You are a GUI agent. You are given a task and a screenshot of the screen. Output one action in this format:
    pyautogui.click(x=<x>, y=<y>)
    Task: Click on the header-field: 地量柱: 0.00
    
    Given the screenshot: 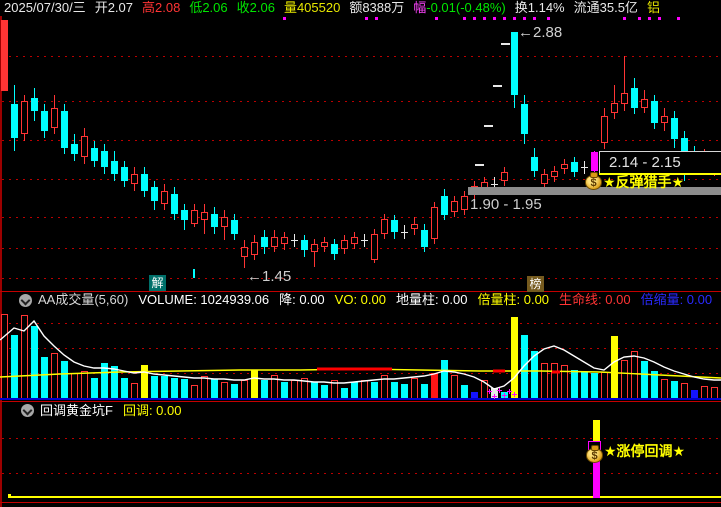 What is the action you would take?
    pyautogui.click(x=431, y=299)
    